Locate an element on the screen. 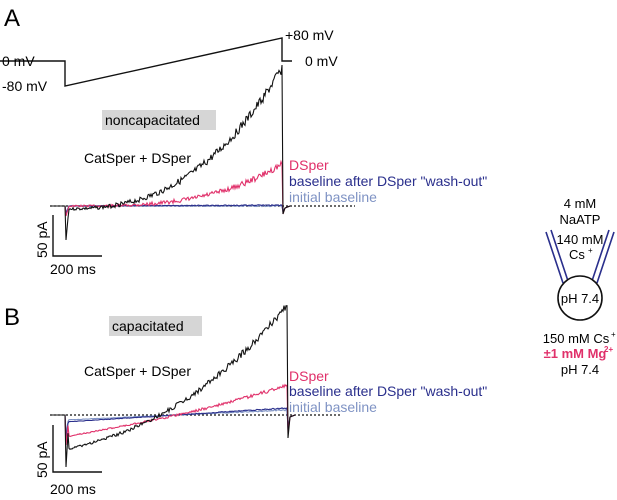 The image size is (617, 500). protocol-start-label: -80 mV is located at coordinates (25, 86).